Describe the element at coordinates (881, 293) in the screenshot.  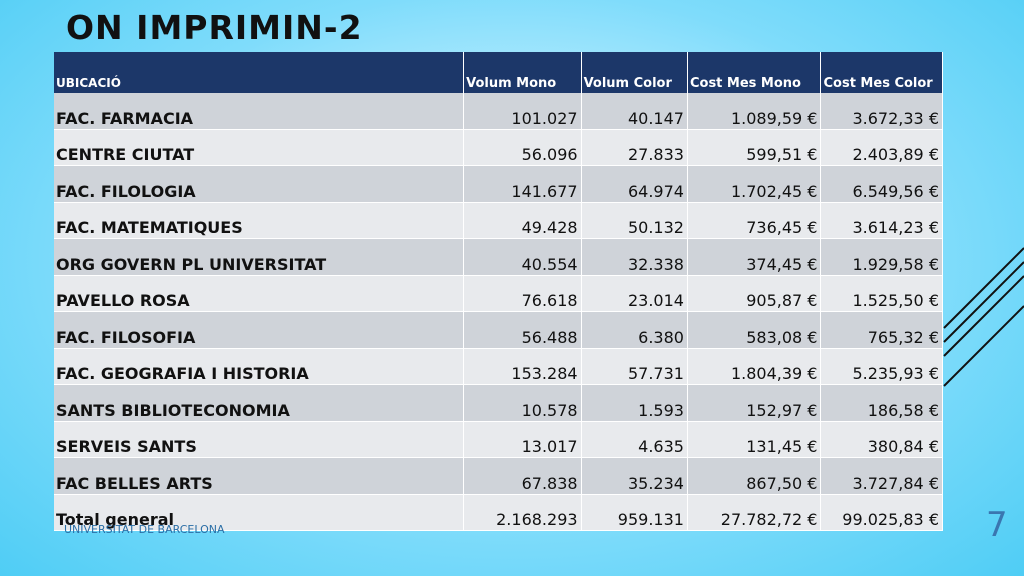
I see `cell-value: 1.525,50 €` at that location.